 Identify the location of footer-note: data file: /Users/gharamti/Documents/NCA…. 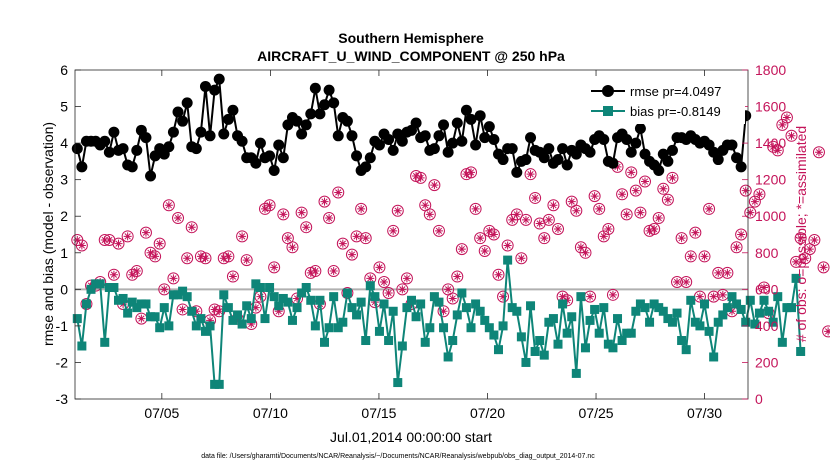
(398, 456).